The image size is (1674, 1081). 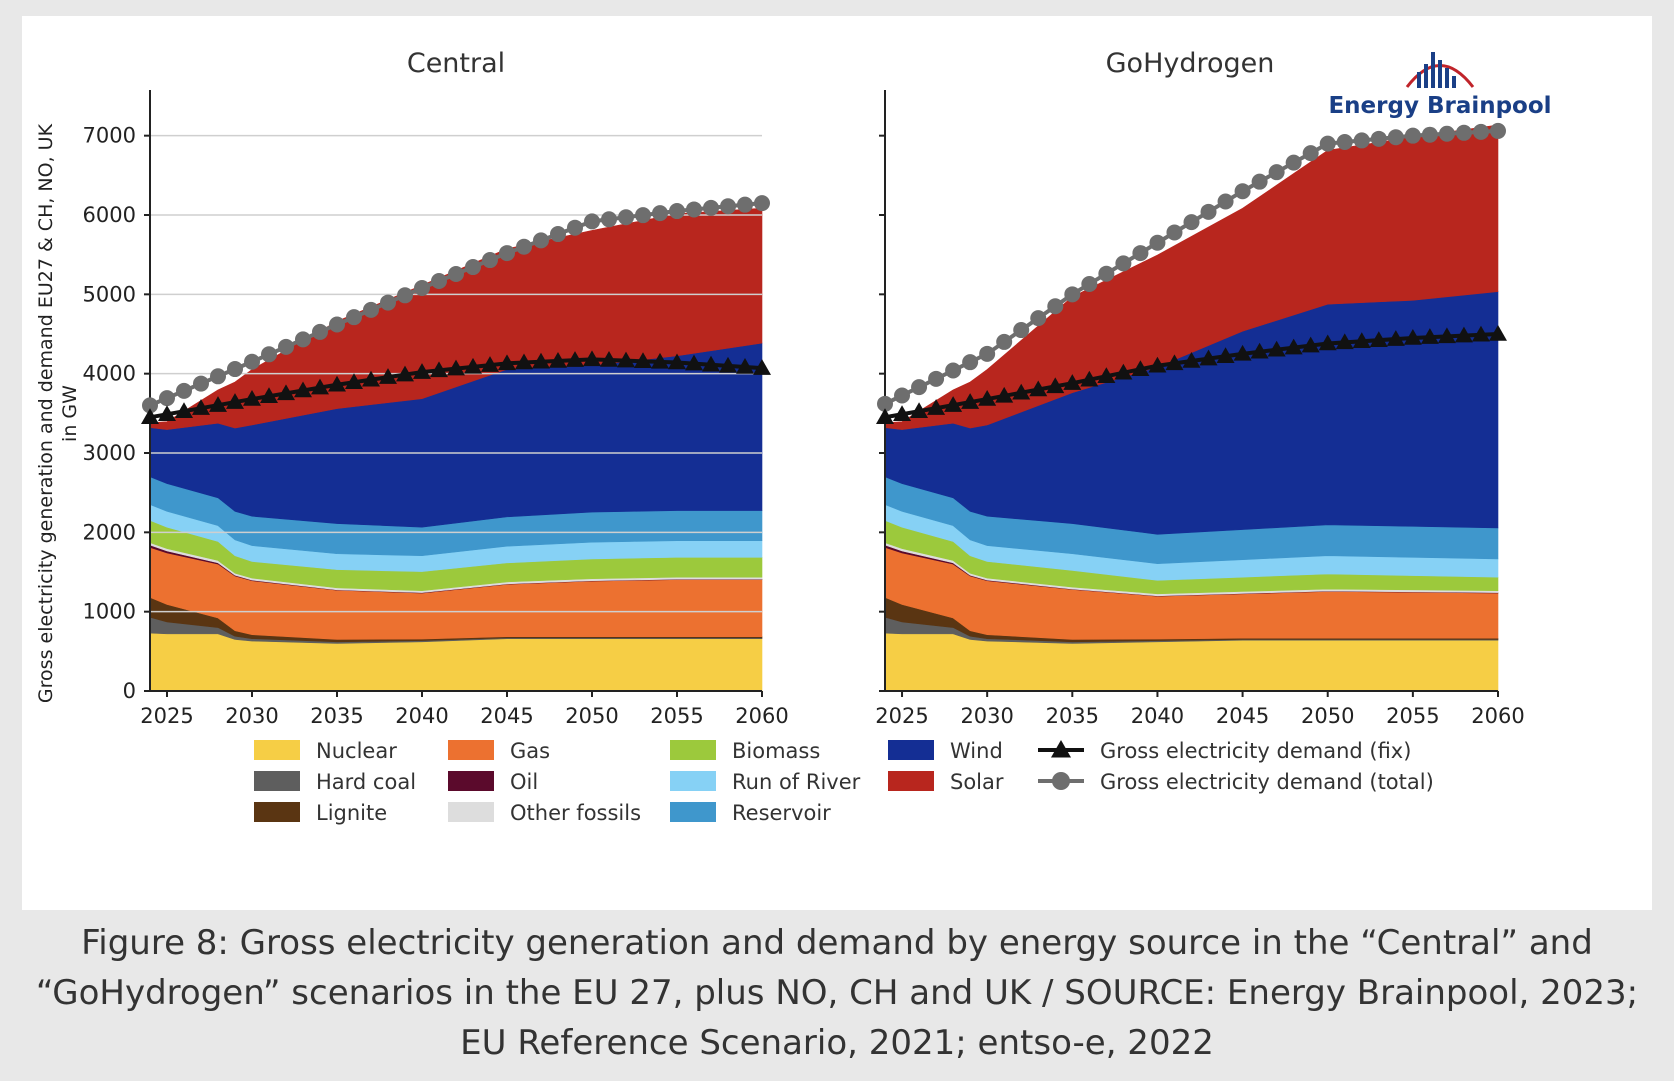 I want to click on legend-label: Run of River, so click(x=796, y=782).